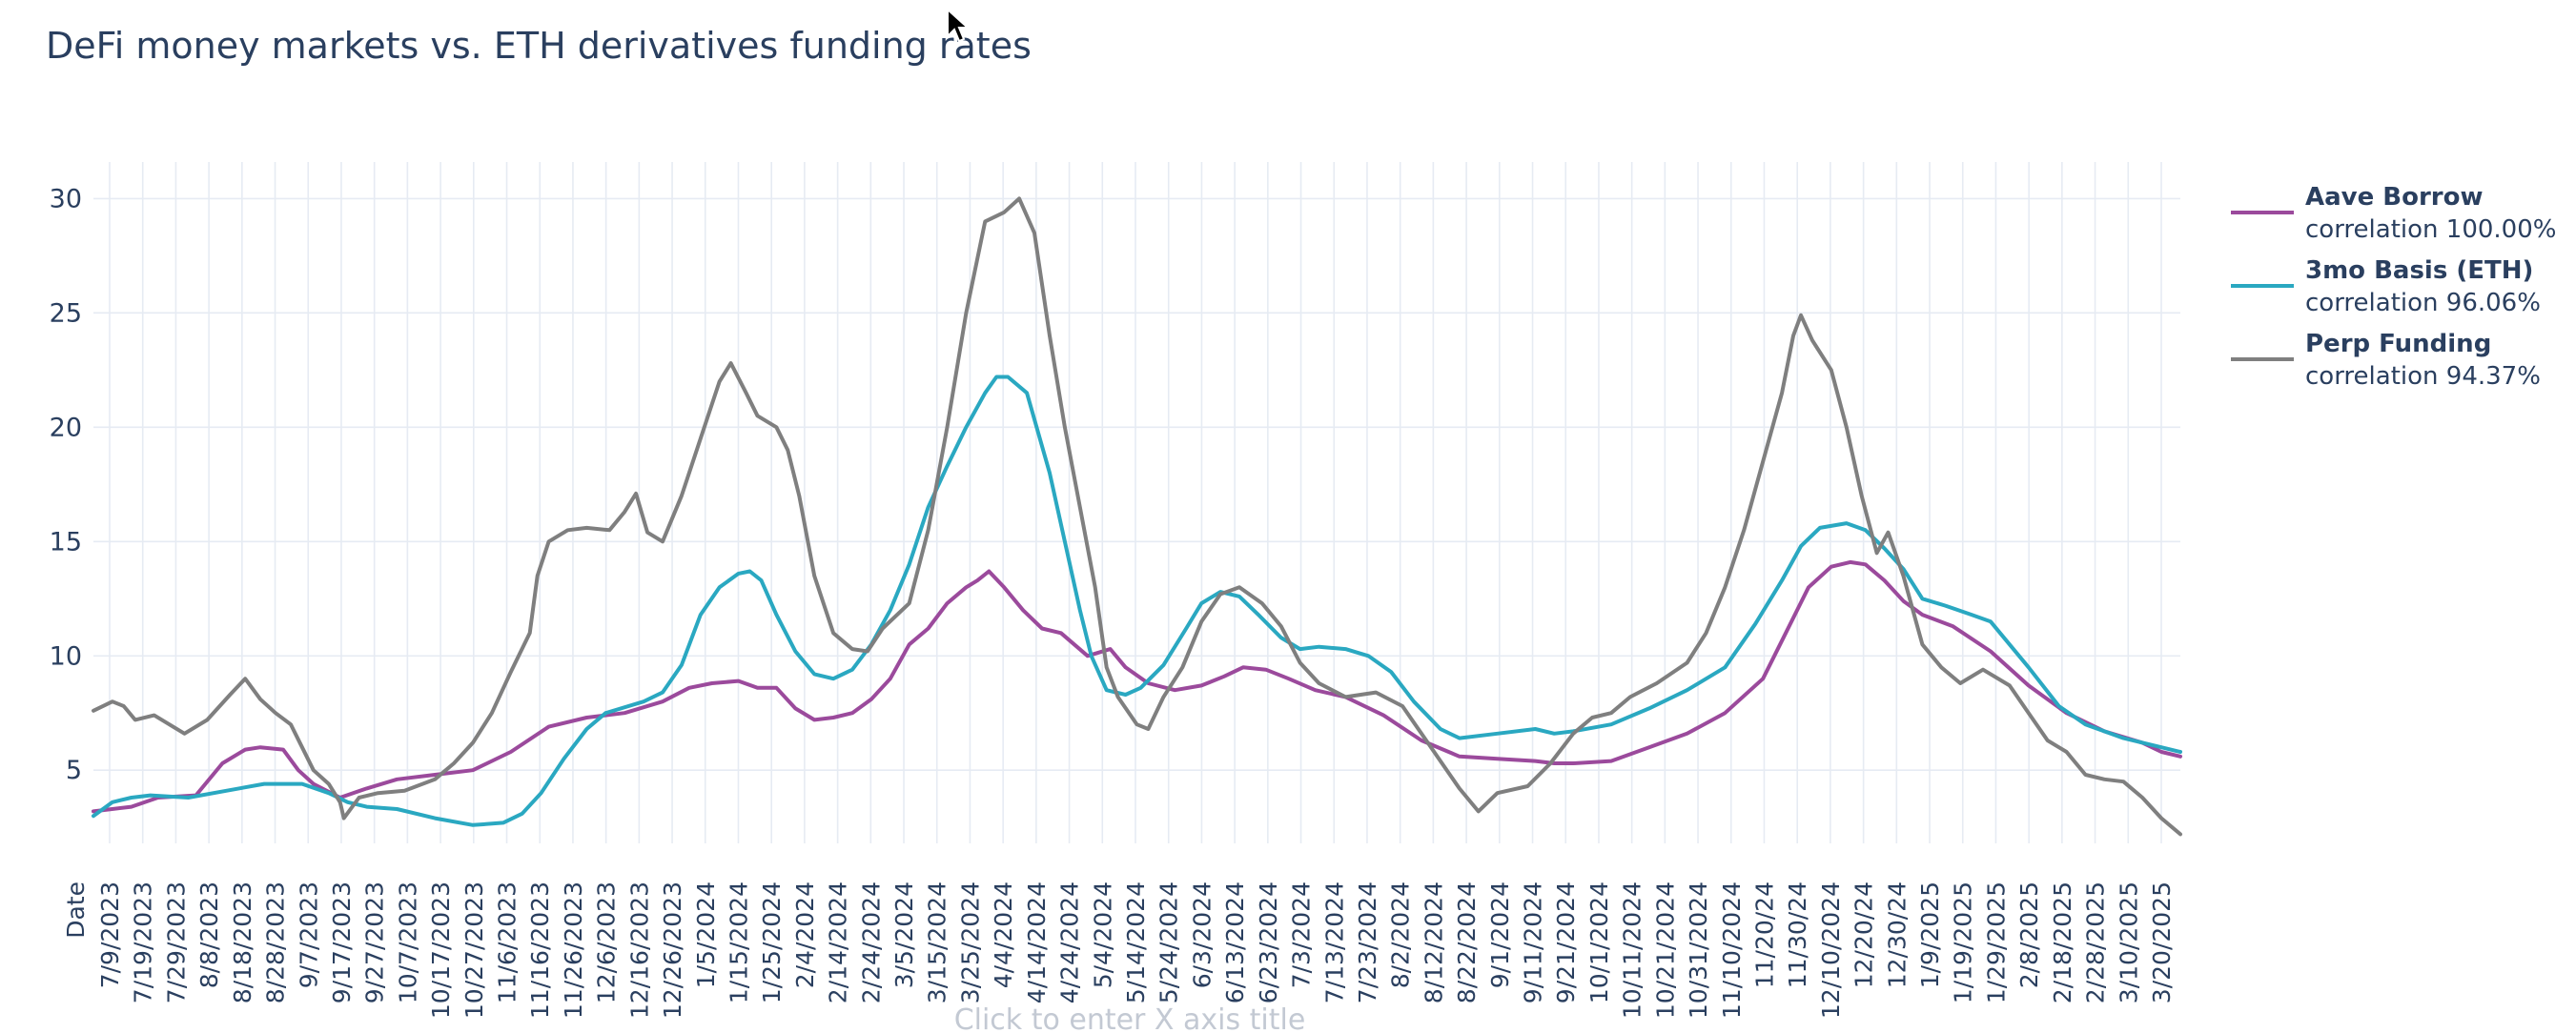 Image resolution: width=2576 pixels, height=1033 pixels. I want to click on y-tick-label: 20, so click(66, 428).